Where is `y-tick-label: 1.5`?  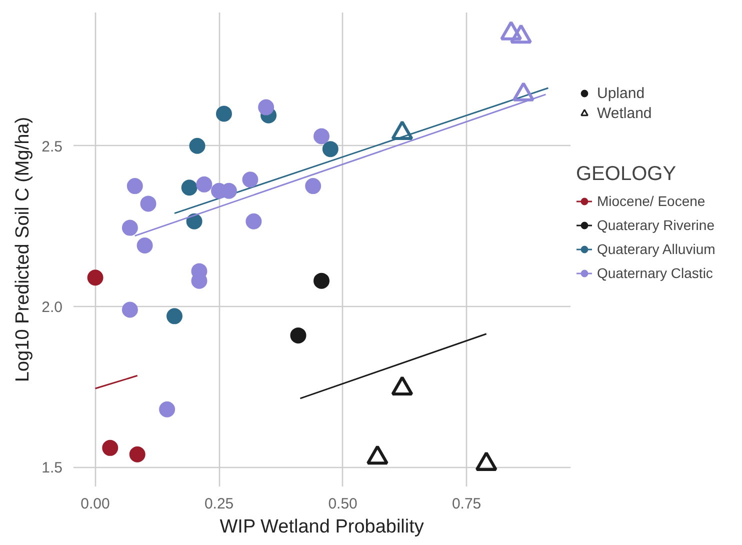
y-tick-label: 1.5 is located at coordinates (52, 468).